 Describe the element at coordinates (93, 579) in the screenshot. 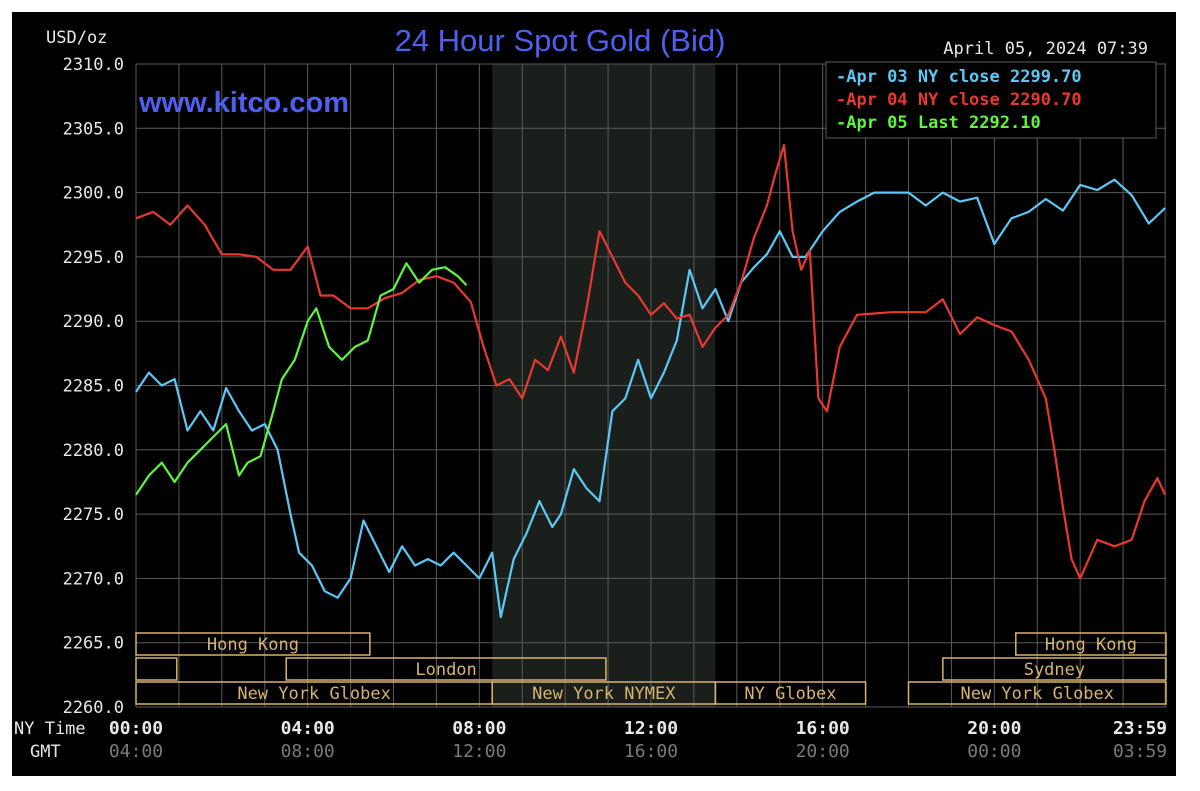

I see `y-tick-label: 2270.0` at that location.